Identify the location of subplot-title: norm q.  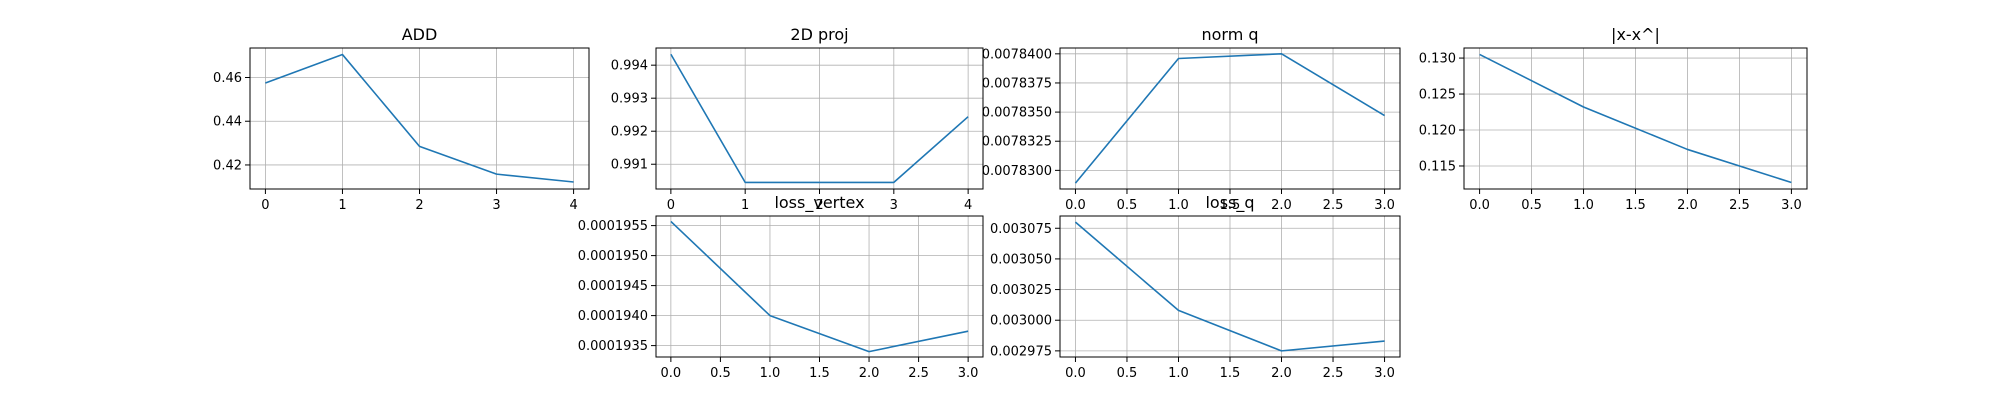
(1229, 34).